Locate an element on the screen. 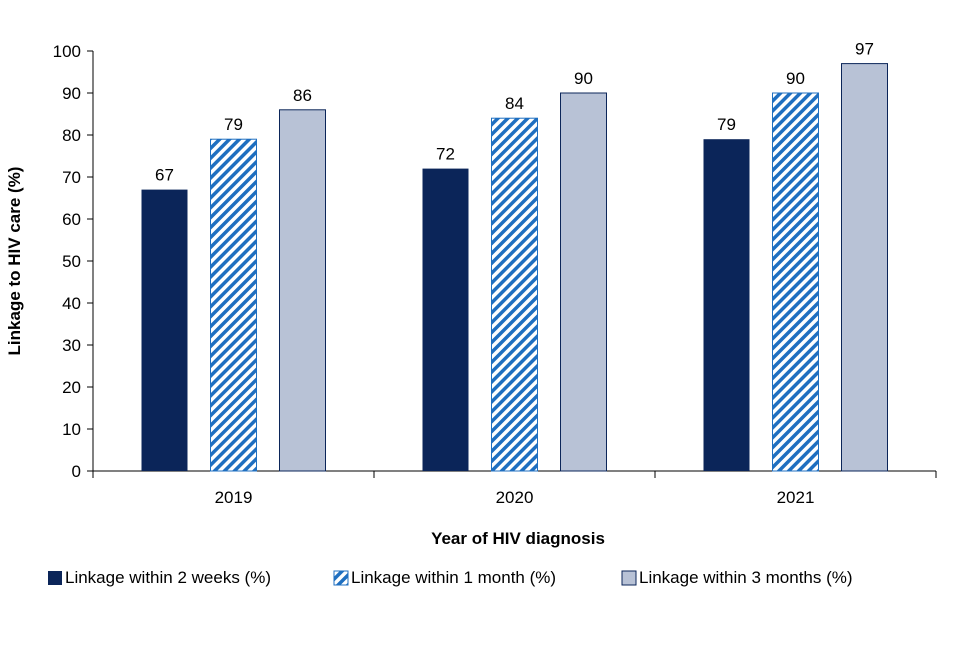  y-tick-label: 90 is located at coordinates (71, 93).